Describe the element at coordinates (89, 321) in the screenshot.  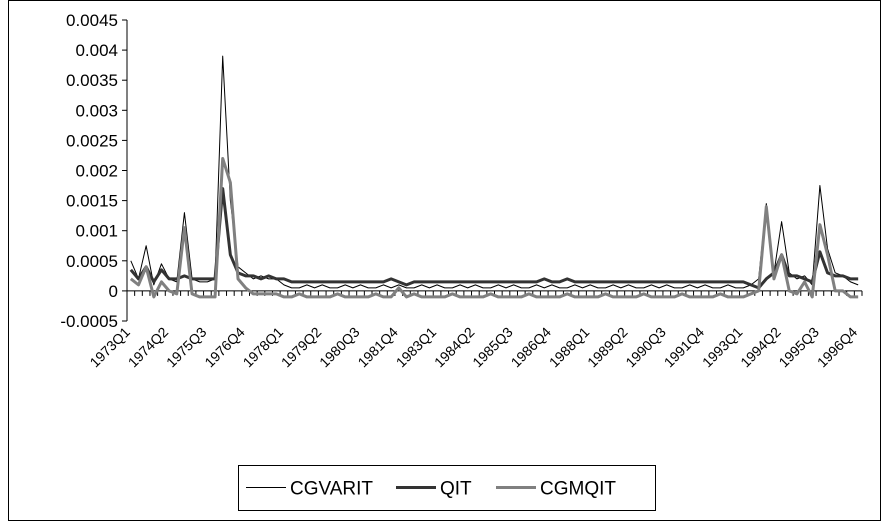
I see `y-tick-label: -0.0005` at that location.